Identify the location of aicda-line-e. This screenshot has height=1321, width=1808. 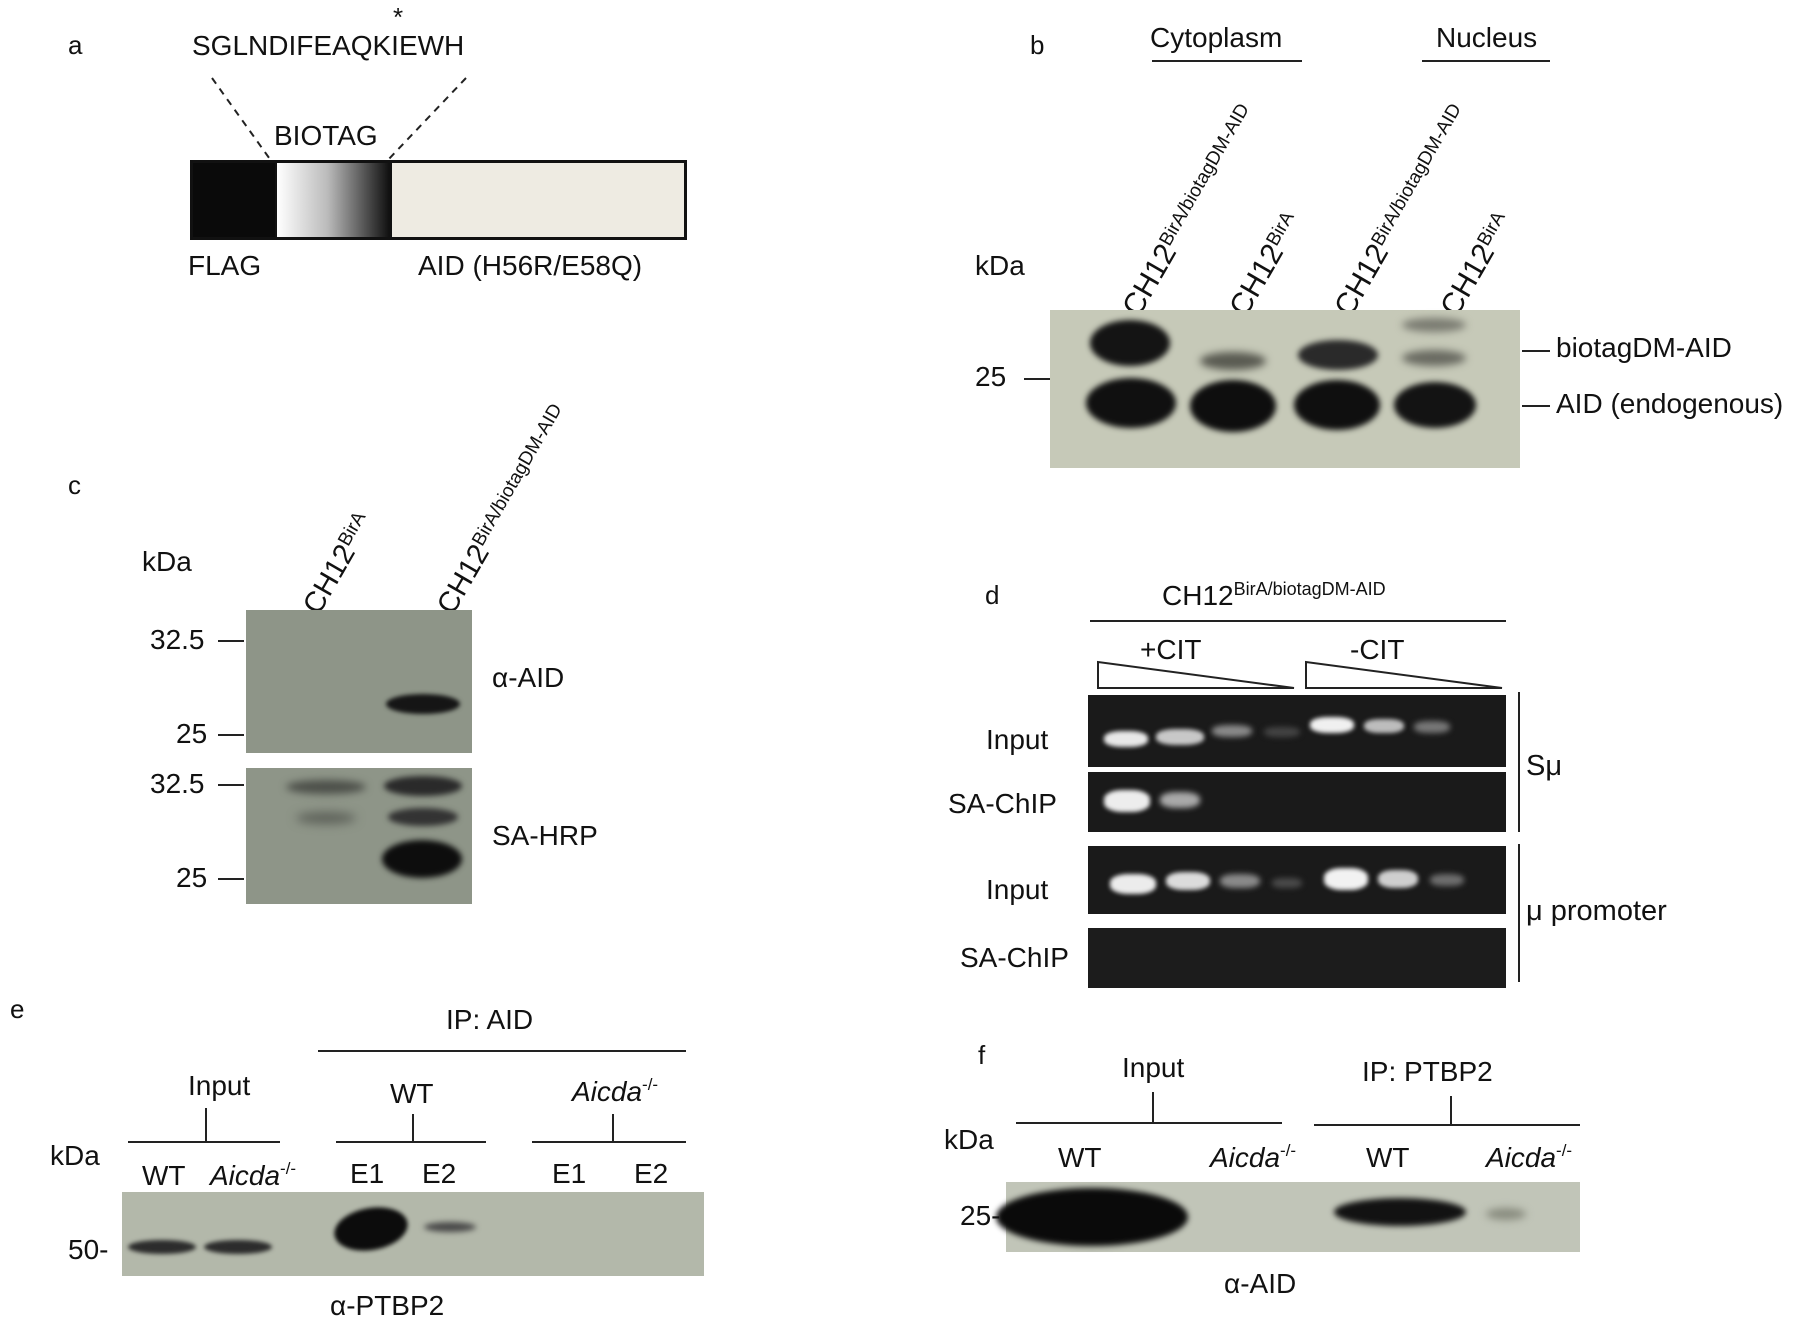
(609, 1142).